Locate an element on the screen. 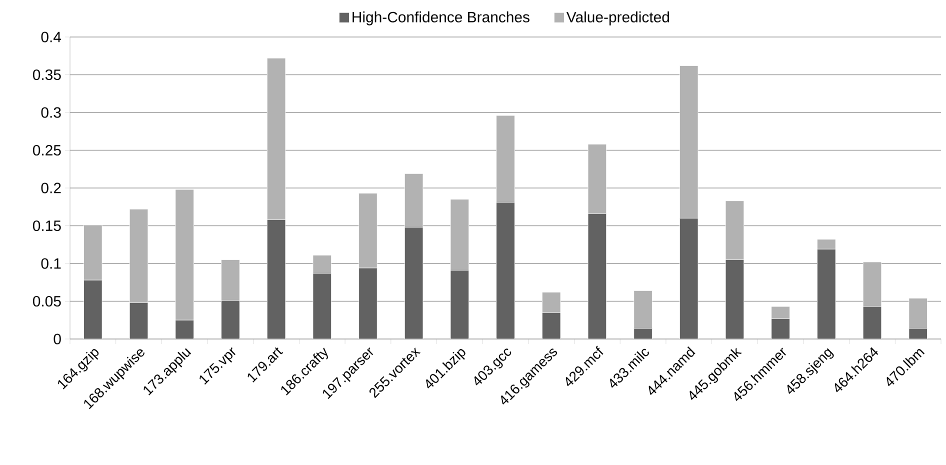 Image resolution: width=946 pixels, height=465 pixels. y-tick-label: 0.35 is located at coordinates (46, 74).